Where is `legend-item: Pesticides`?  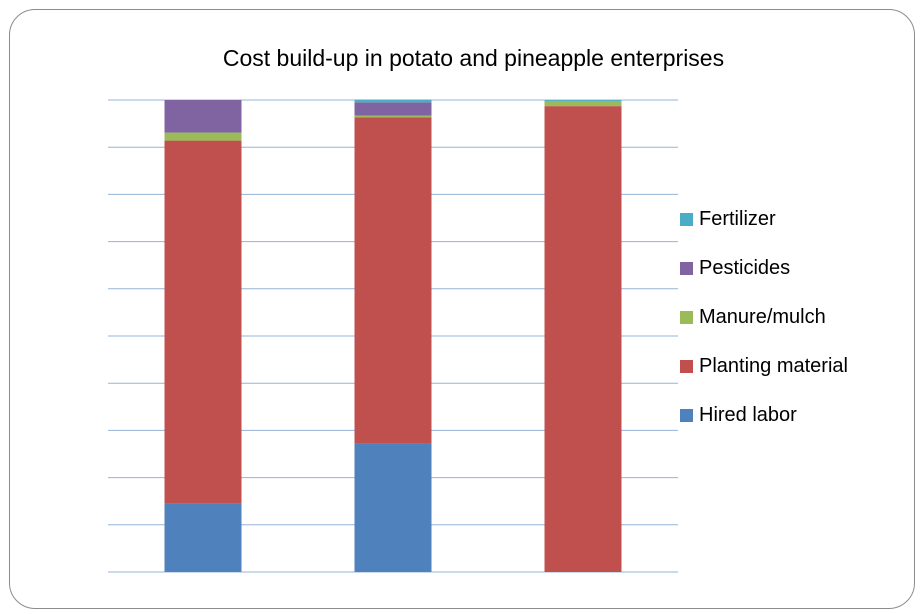 legend-item: Pesticides is located at coordinates (764, 268).